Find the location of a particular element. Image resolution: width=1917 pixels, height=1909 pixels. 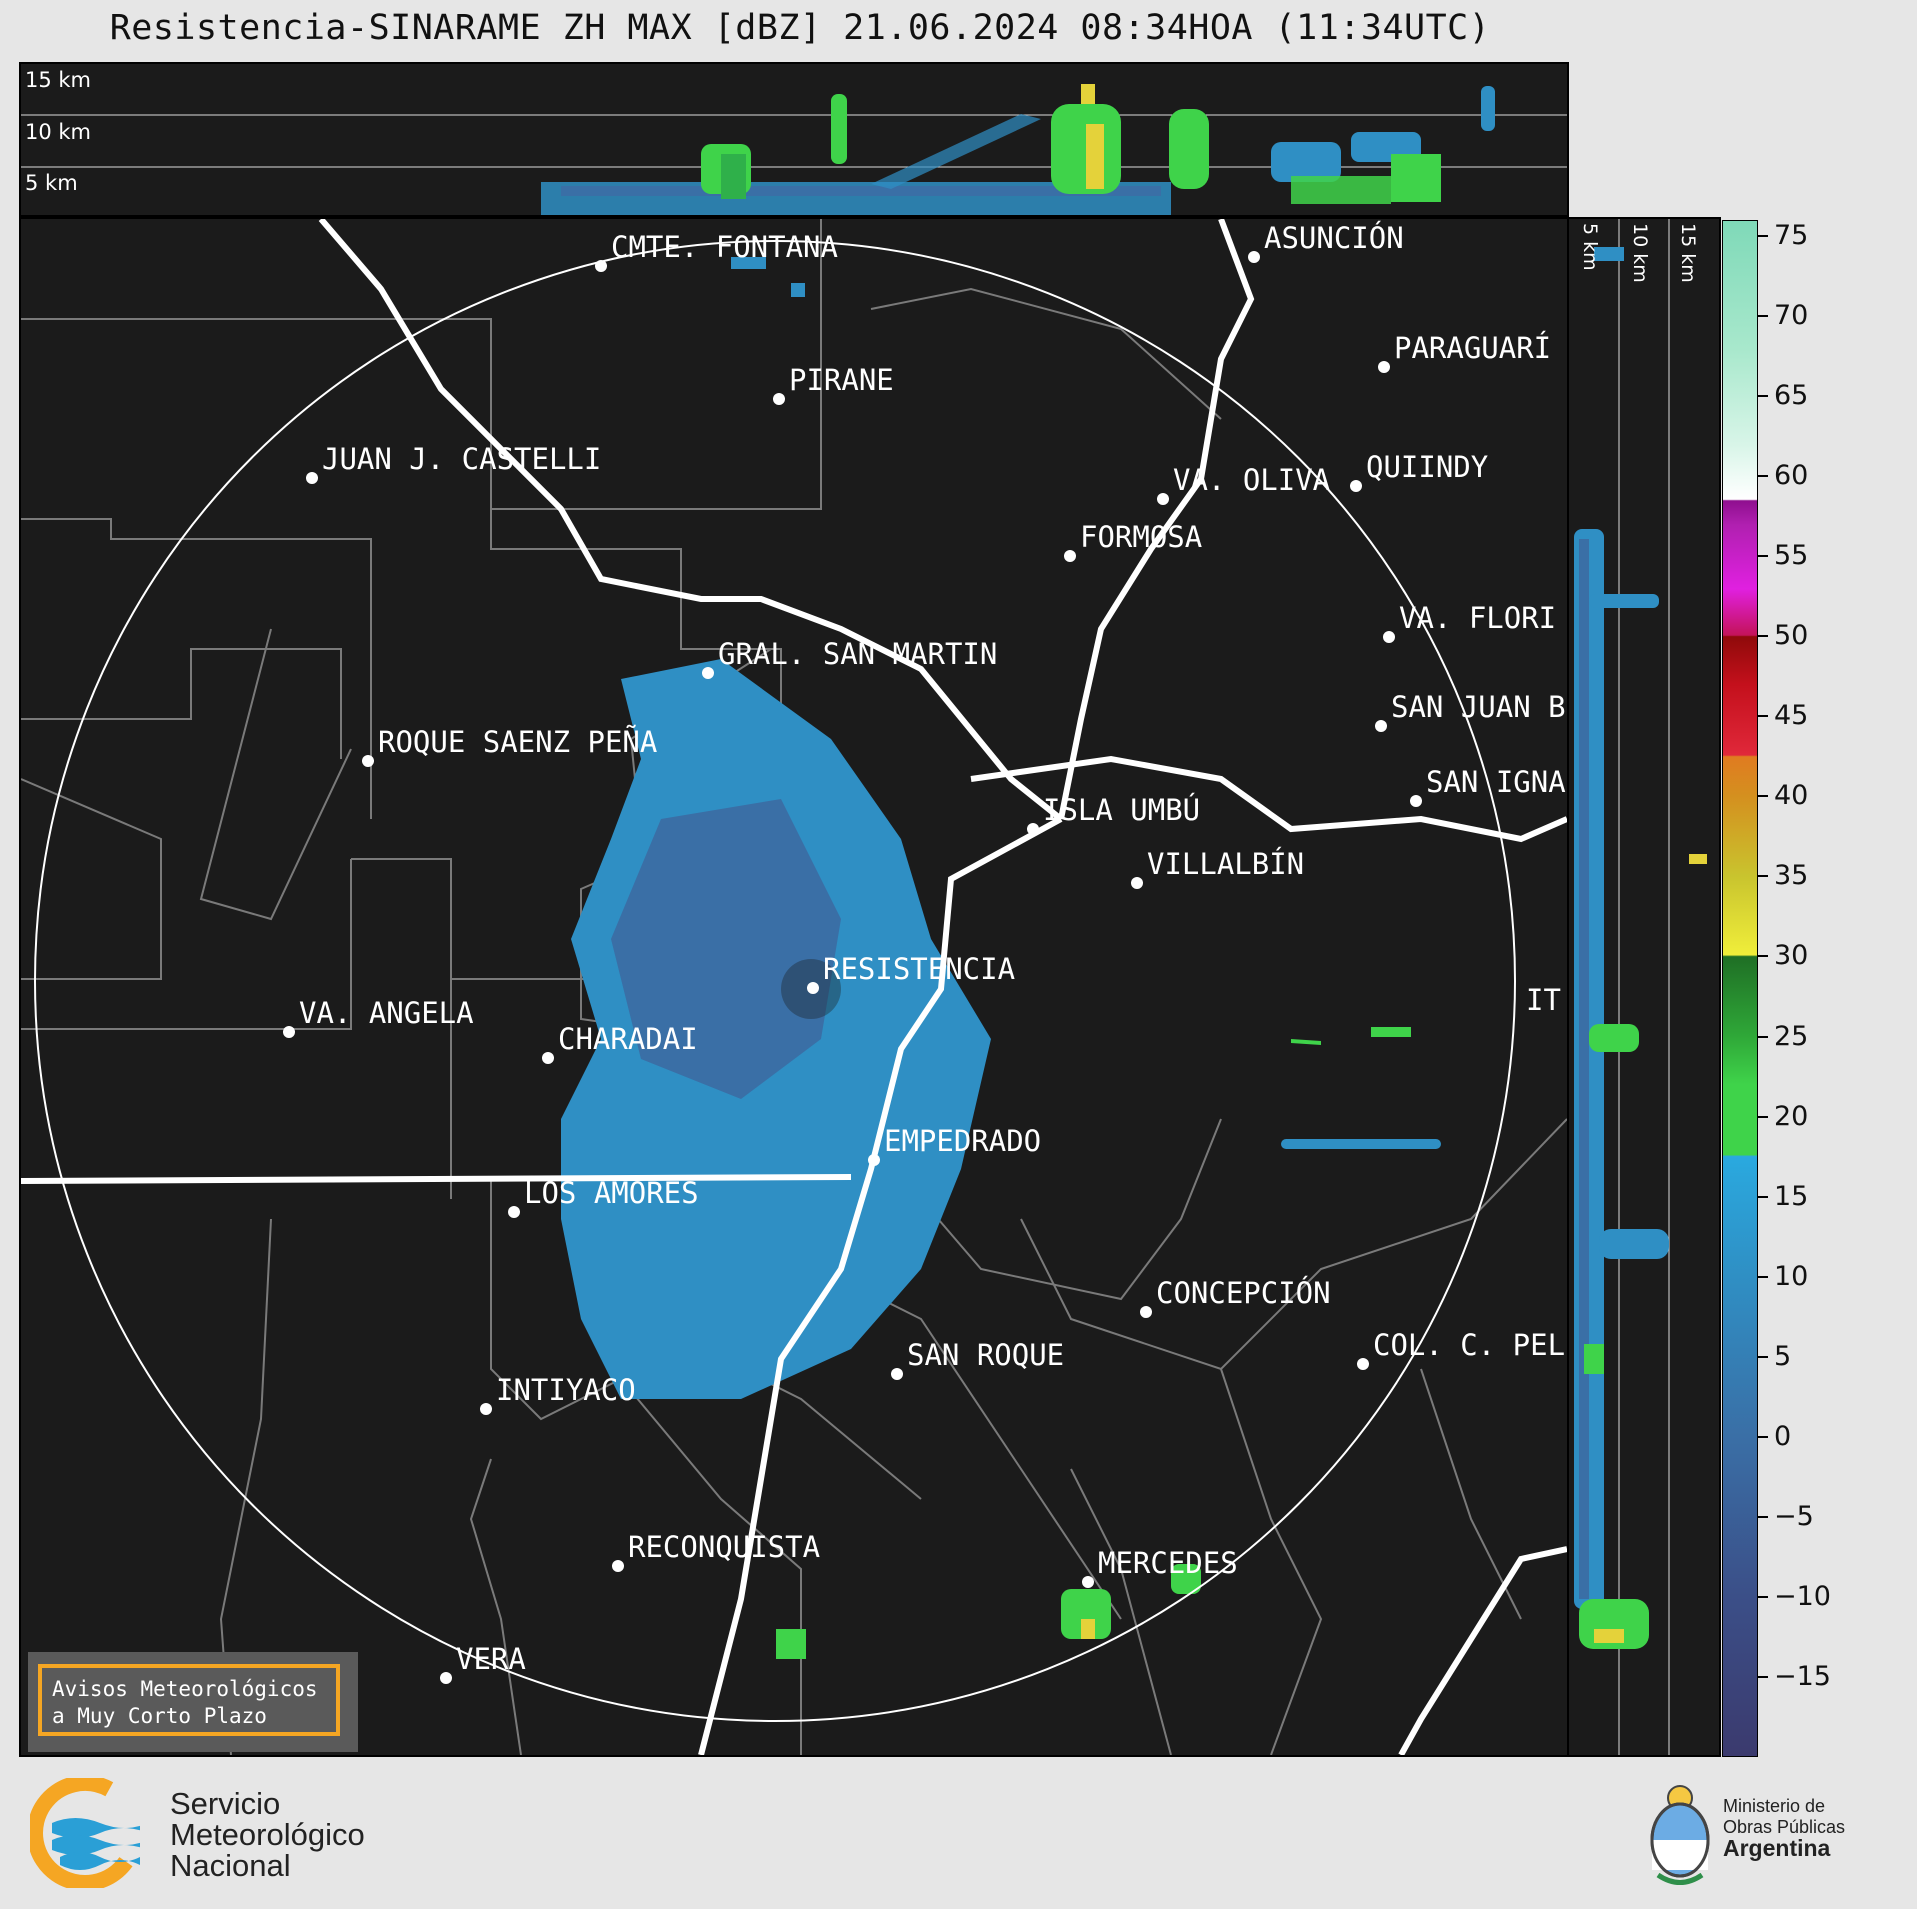

side-altitude-label-15km: 15 km is located at coordinates (1688, 253).